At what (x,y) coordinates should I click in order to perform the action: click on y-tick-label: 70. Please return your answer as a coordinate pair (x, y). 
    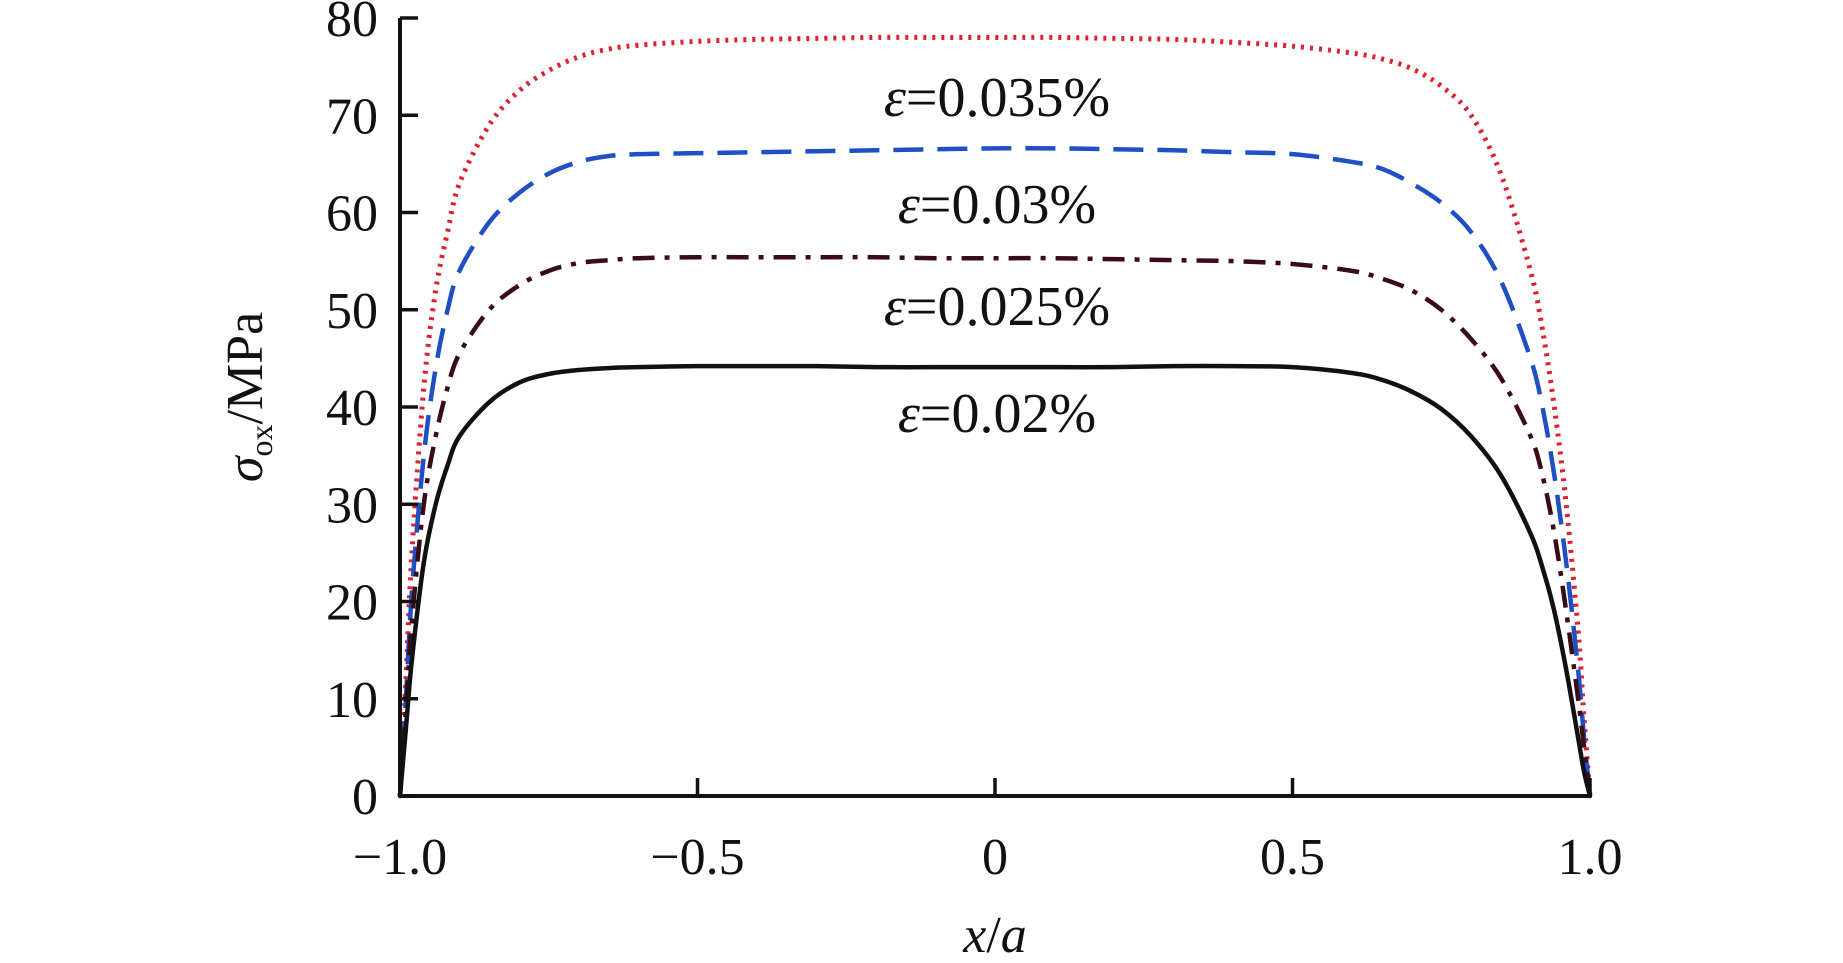
    Looking at the image, I should click on (352, 116).